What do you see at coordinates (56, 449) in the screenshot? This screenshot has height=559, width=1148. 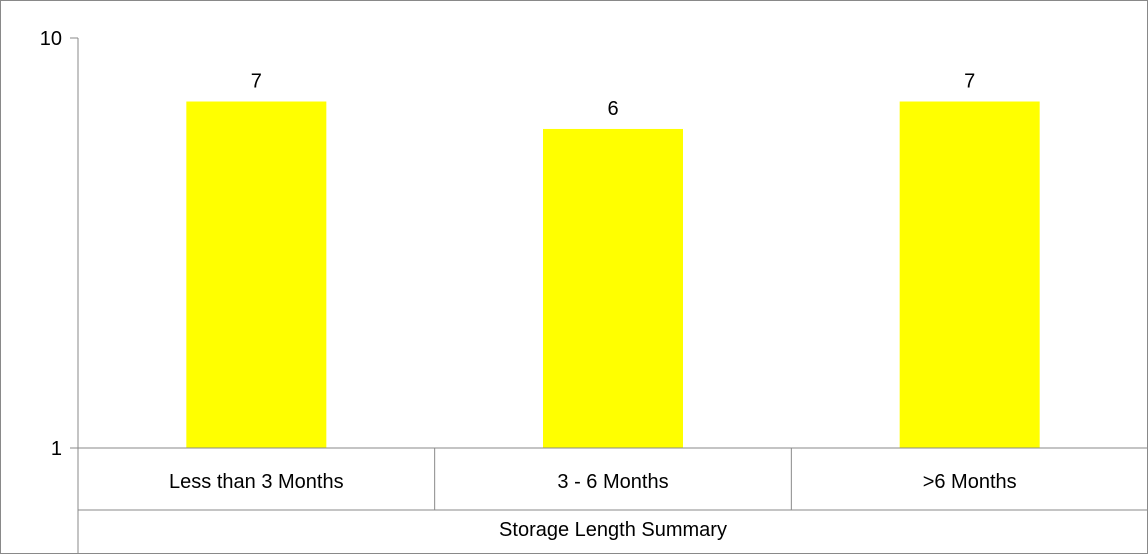 I see `y-tick-label-1: 1` at bounding box center [56, 449].